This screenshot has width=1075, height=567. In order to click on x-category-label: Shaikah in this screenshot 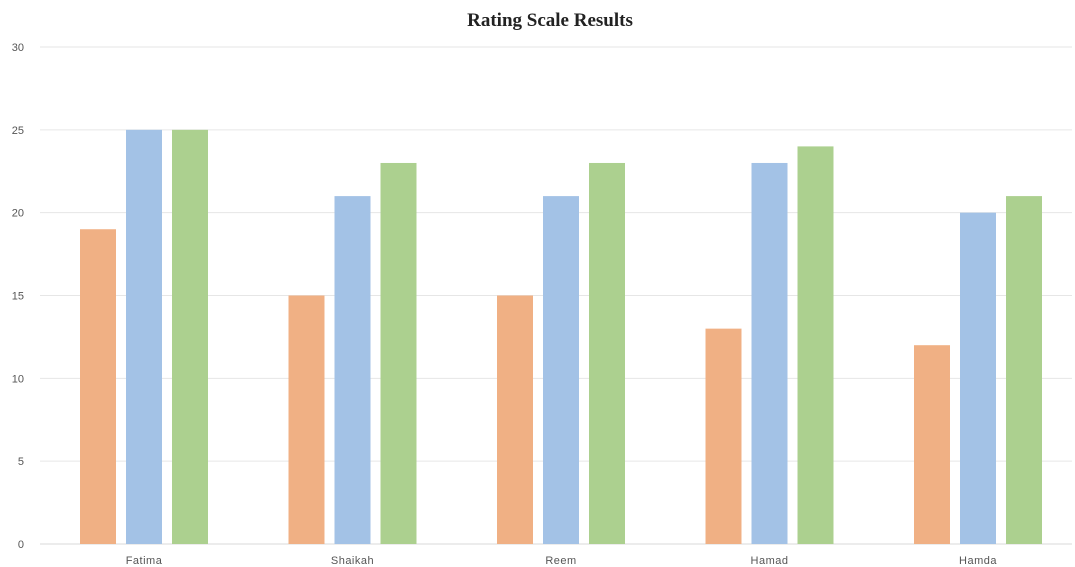, I will do `click(352, 561)`.